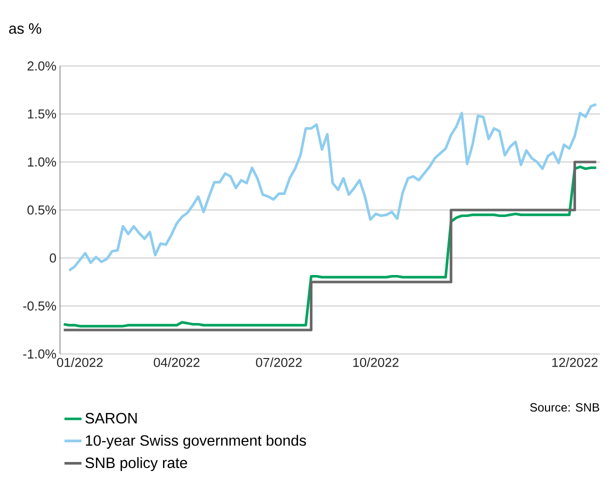  I want to click on x-tick-label: 10/2022, so click(375, 363).